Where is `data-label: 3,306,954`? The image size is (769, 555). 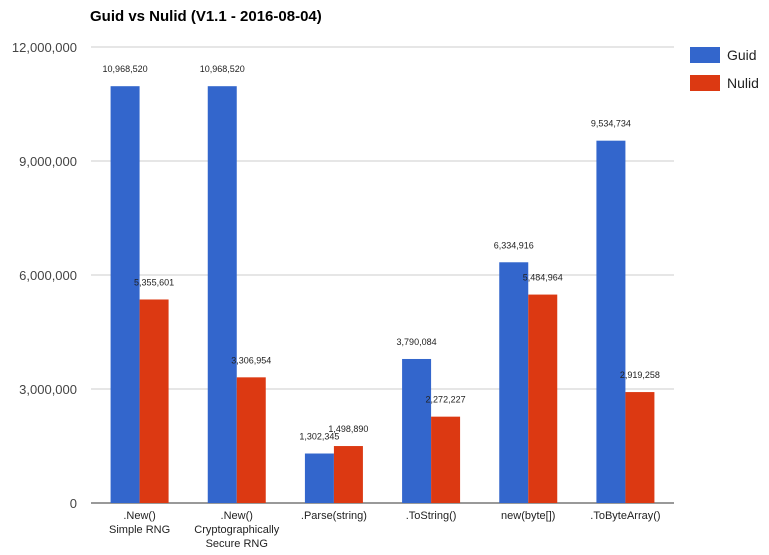
data-label: 3,306,954 is located at coordinates (251, 360).